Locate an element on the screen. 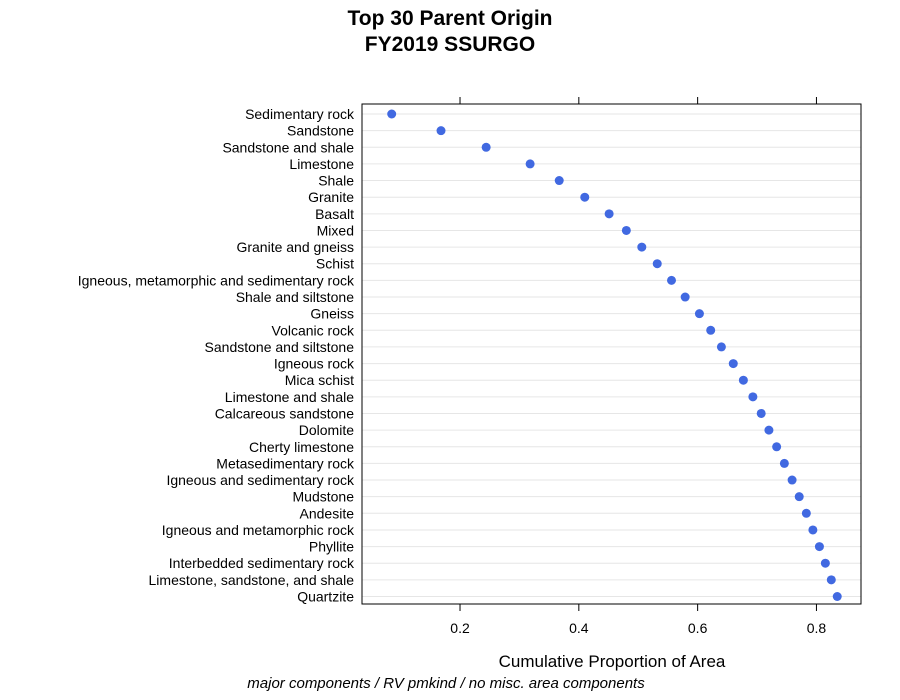 The width and height of the screenshot is (900, 700). category-label: Metasedimentary rock is located at coordinates (285, 463).